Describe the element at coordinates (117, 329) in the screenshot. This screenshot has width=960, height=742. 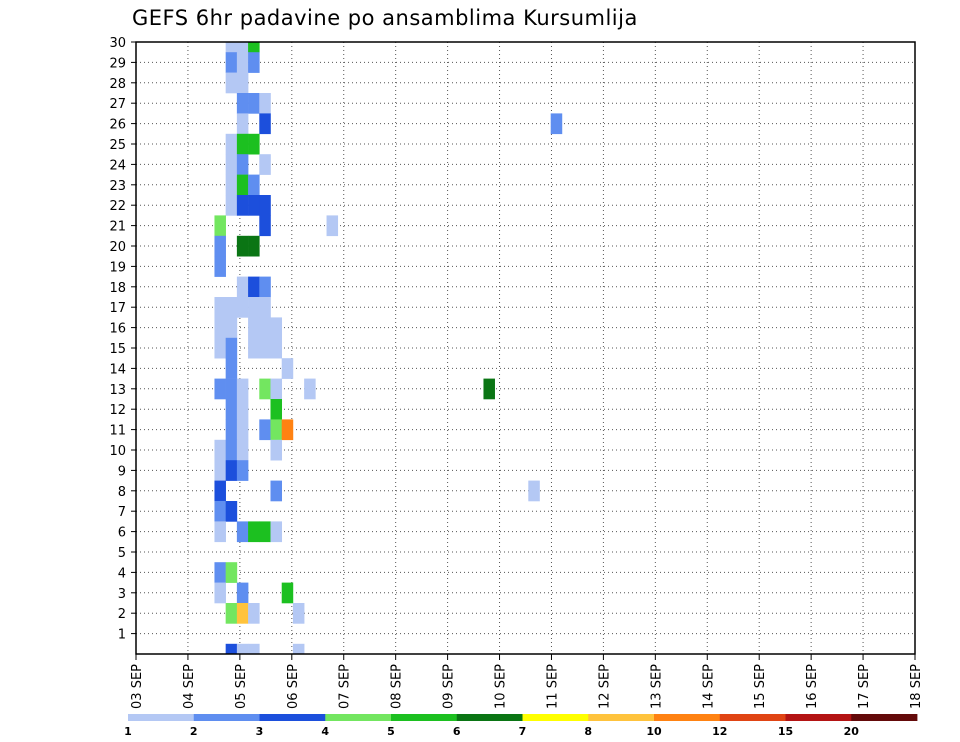
I see `y-tick-label: 16` at that location.